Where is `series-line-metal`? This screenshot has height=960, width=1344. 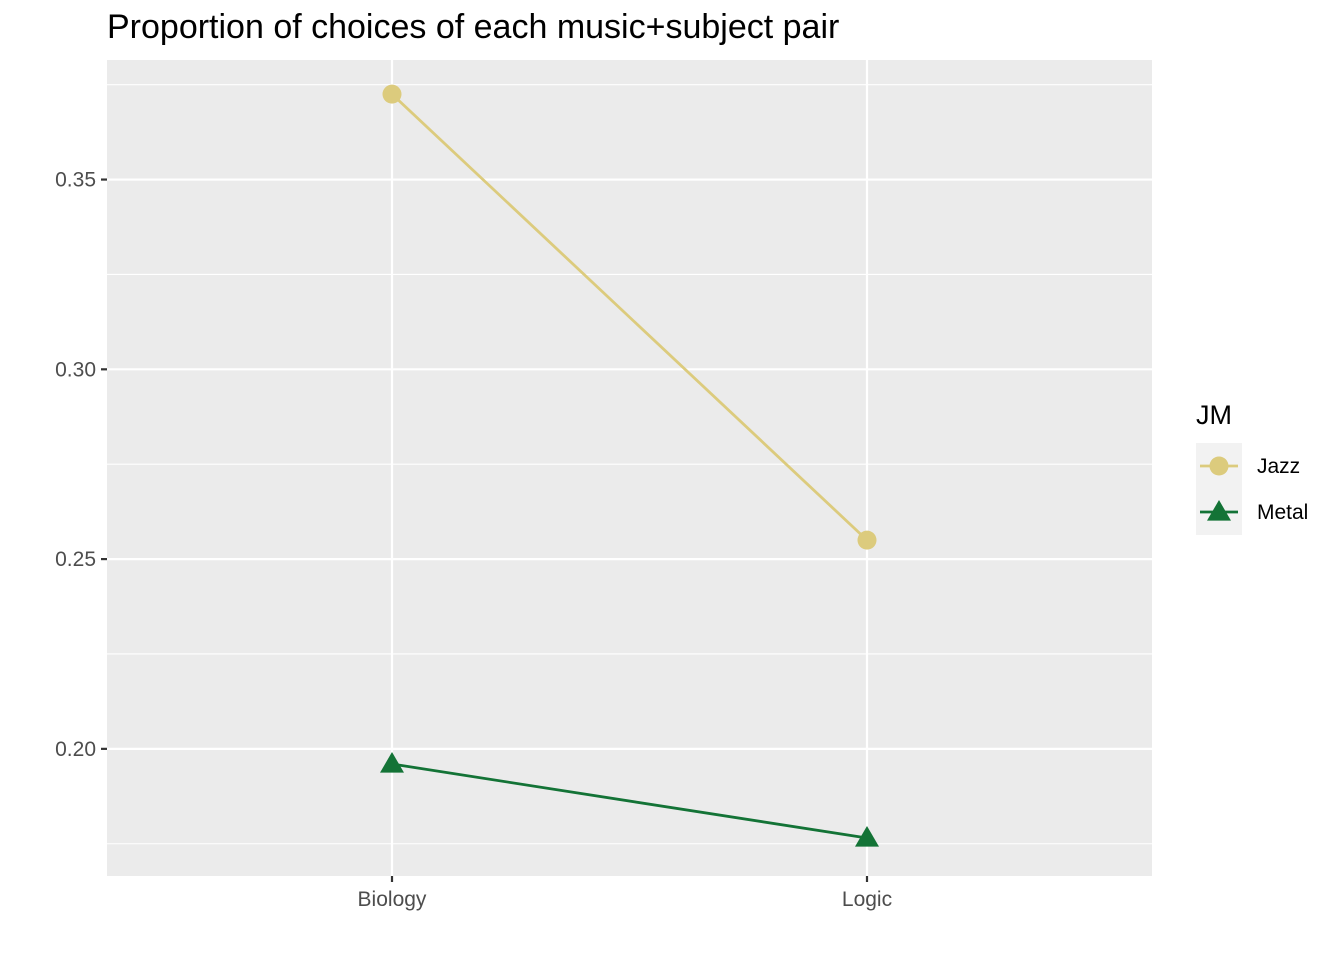 series-line-metal is located at coordinates (629, 801).